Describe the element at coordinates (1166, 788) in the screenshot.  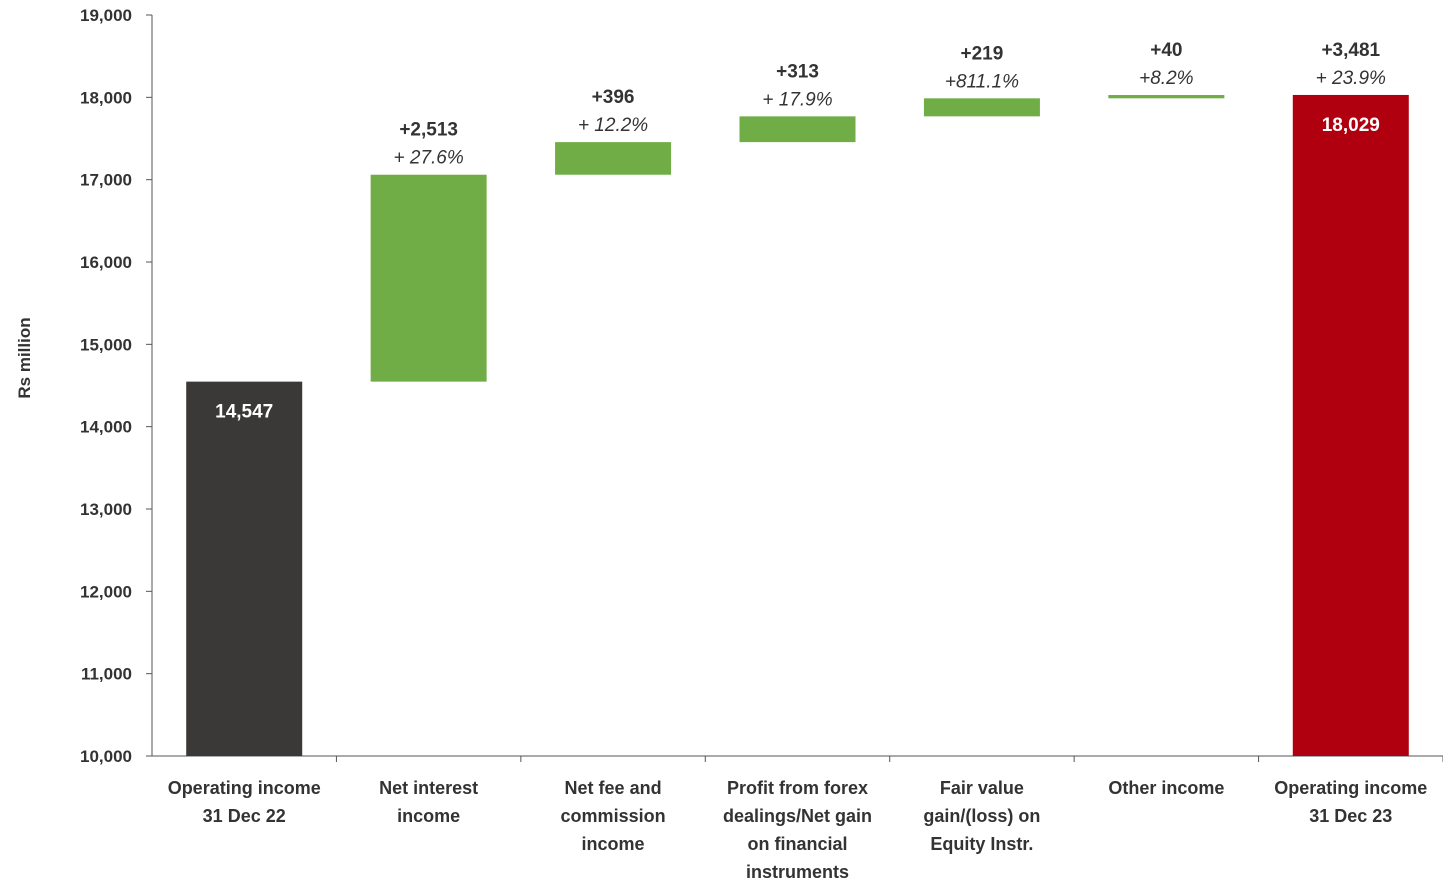
I see `x-category-label: Other income` at that location.